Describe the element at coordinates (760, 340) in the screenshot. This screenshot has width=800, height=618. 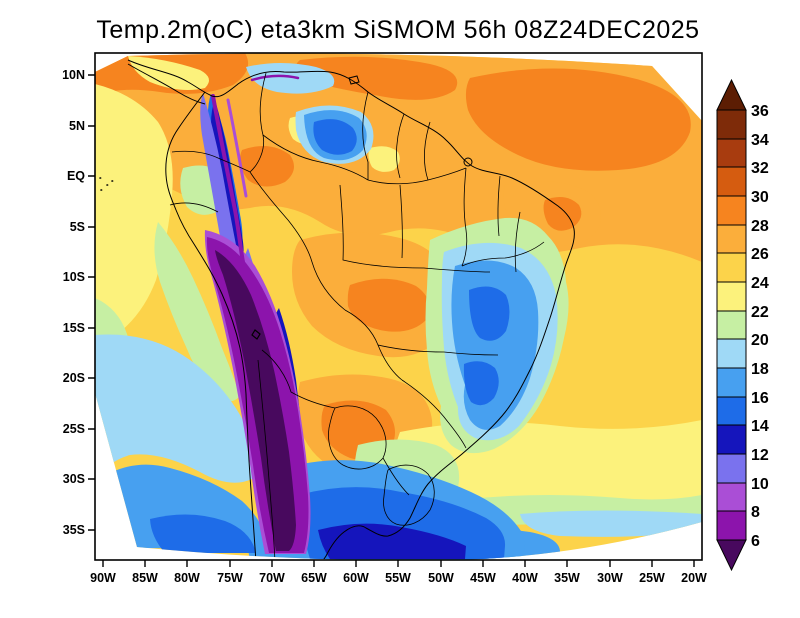
I see `colorbar-label: 20` at that location.